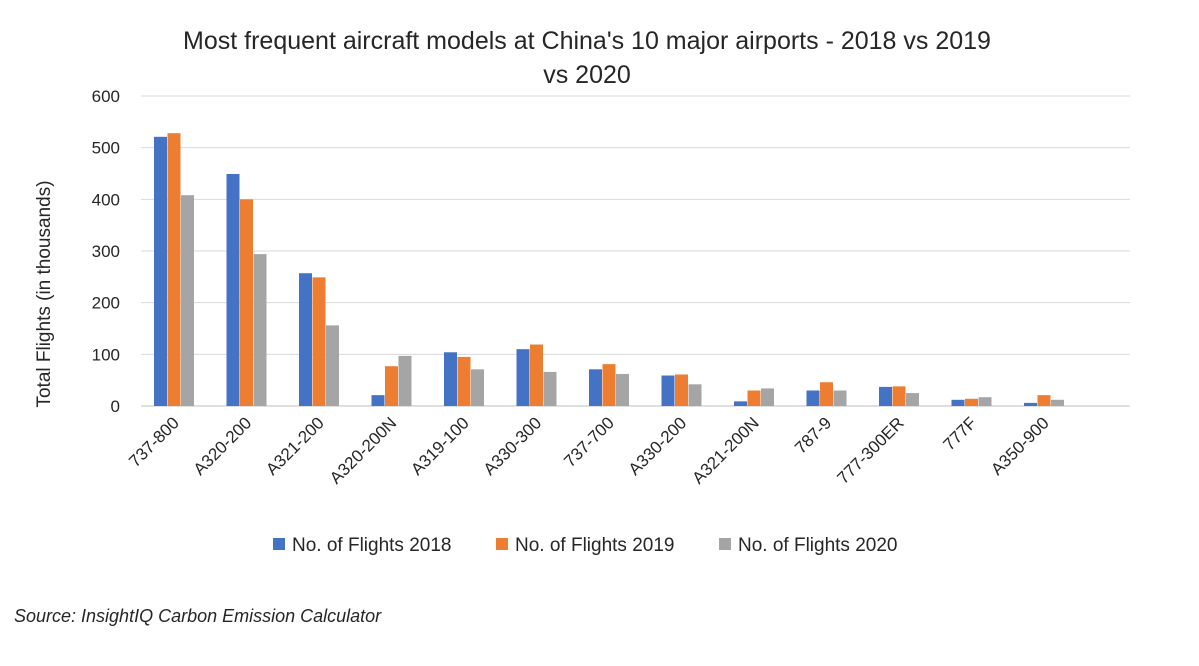 The height and width of the screenshot is (666, 1199). Describe the element at coordinates (513, 446) in the screenshot. I see `x-tick-label: A330-300` at that location.